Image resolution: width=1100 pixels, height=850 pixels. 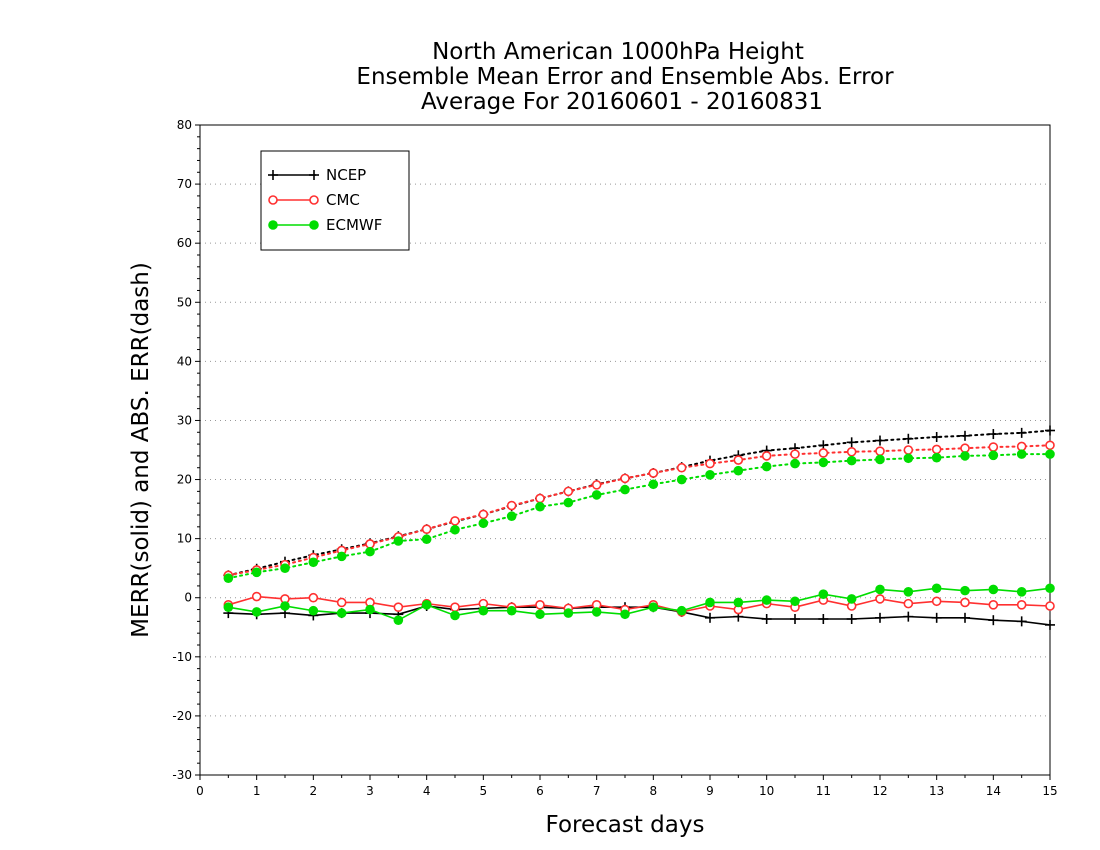 I want to click on y-tick-label: -10, so click(x=182, y=657).